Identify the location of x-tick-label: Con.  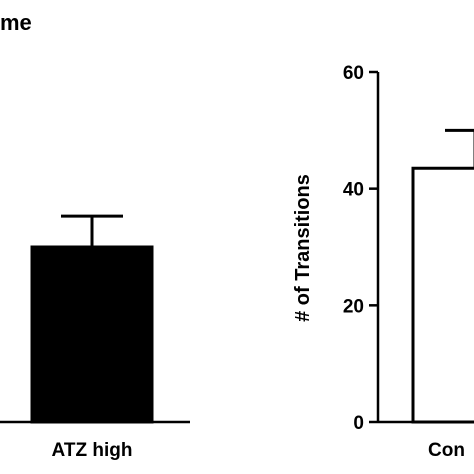
(446, 450).